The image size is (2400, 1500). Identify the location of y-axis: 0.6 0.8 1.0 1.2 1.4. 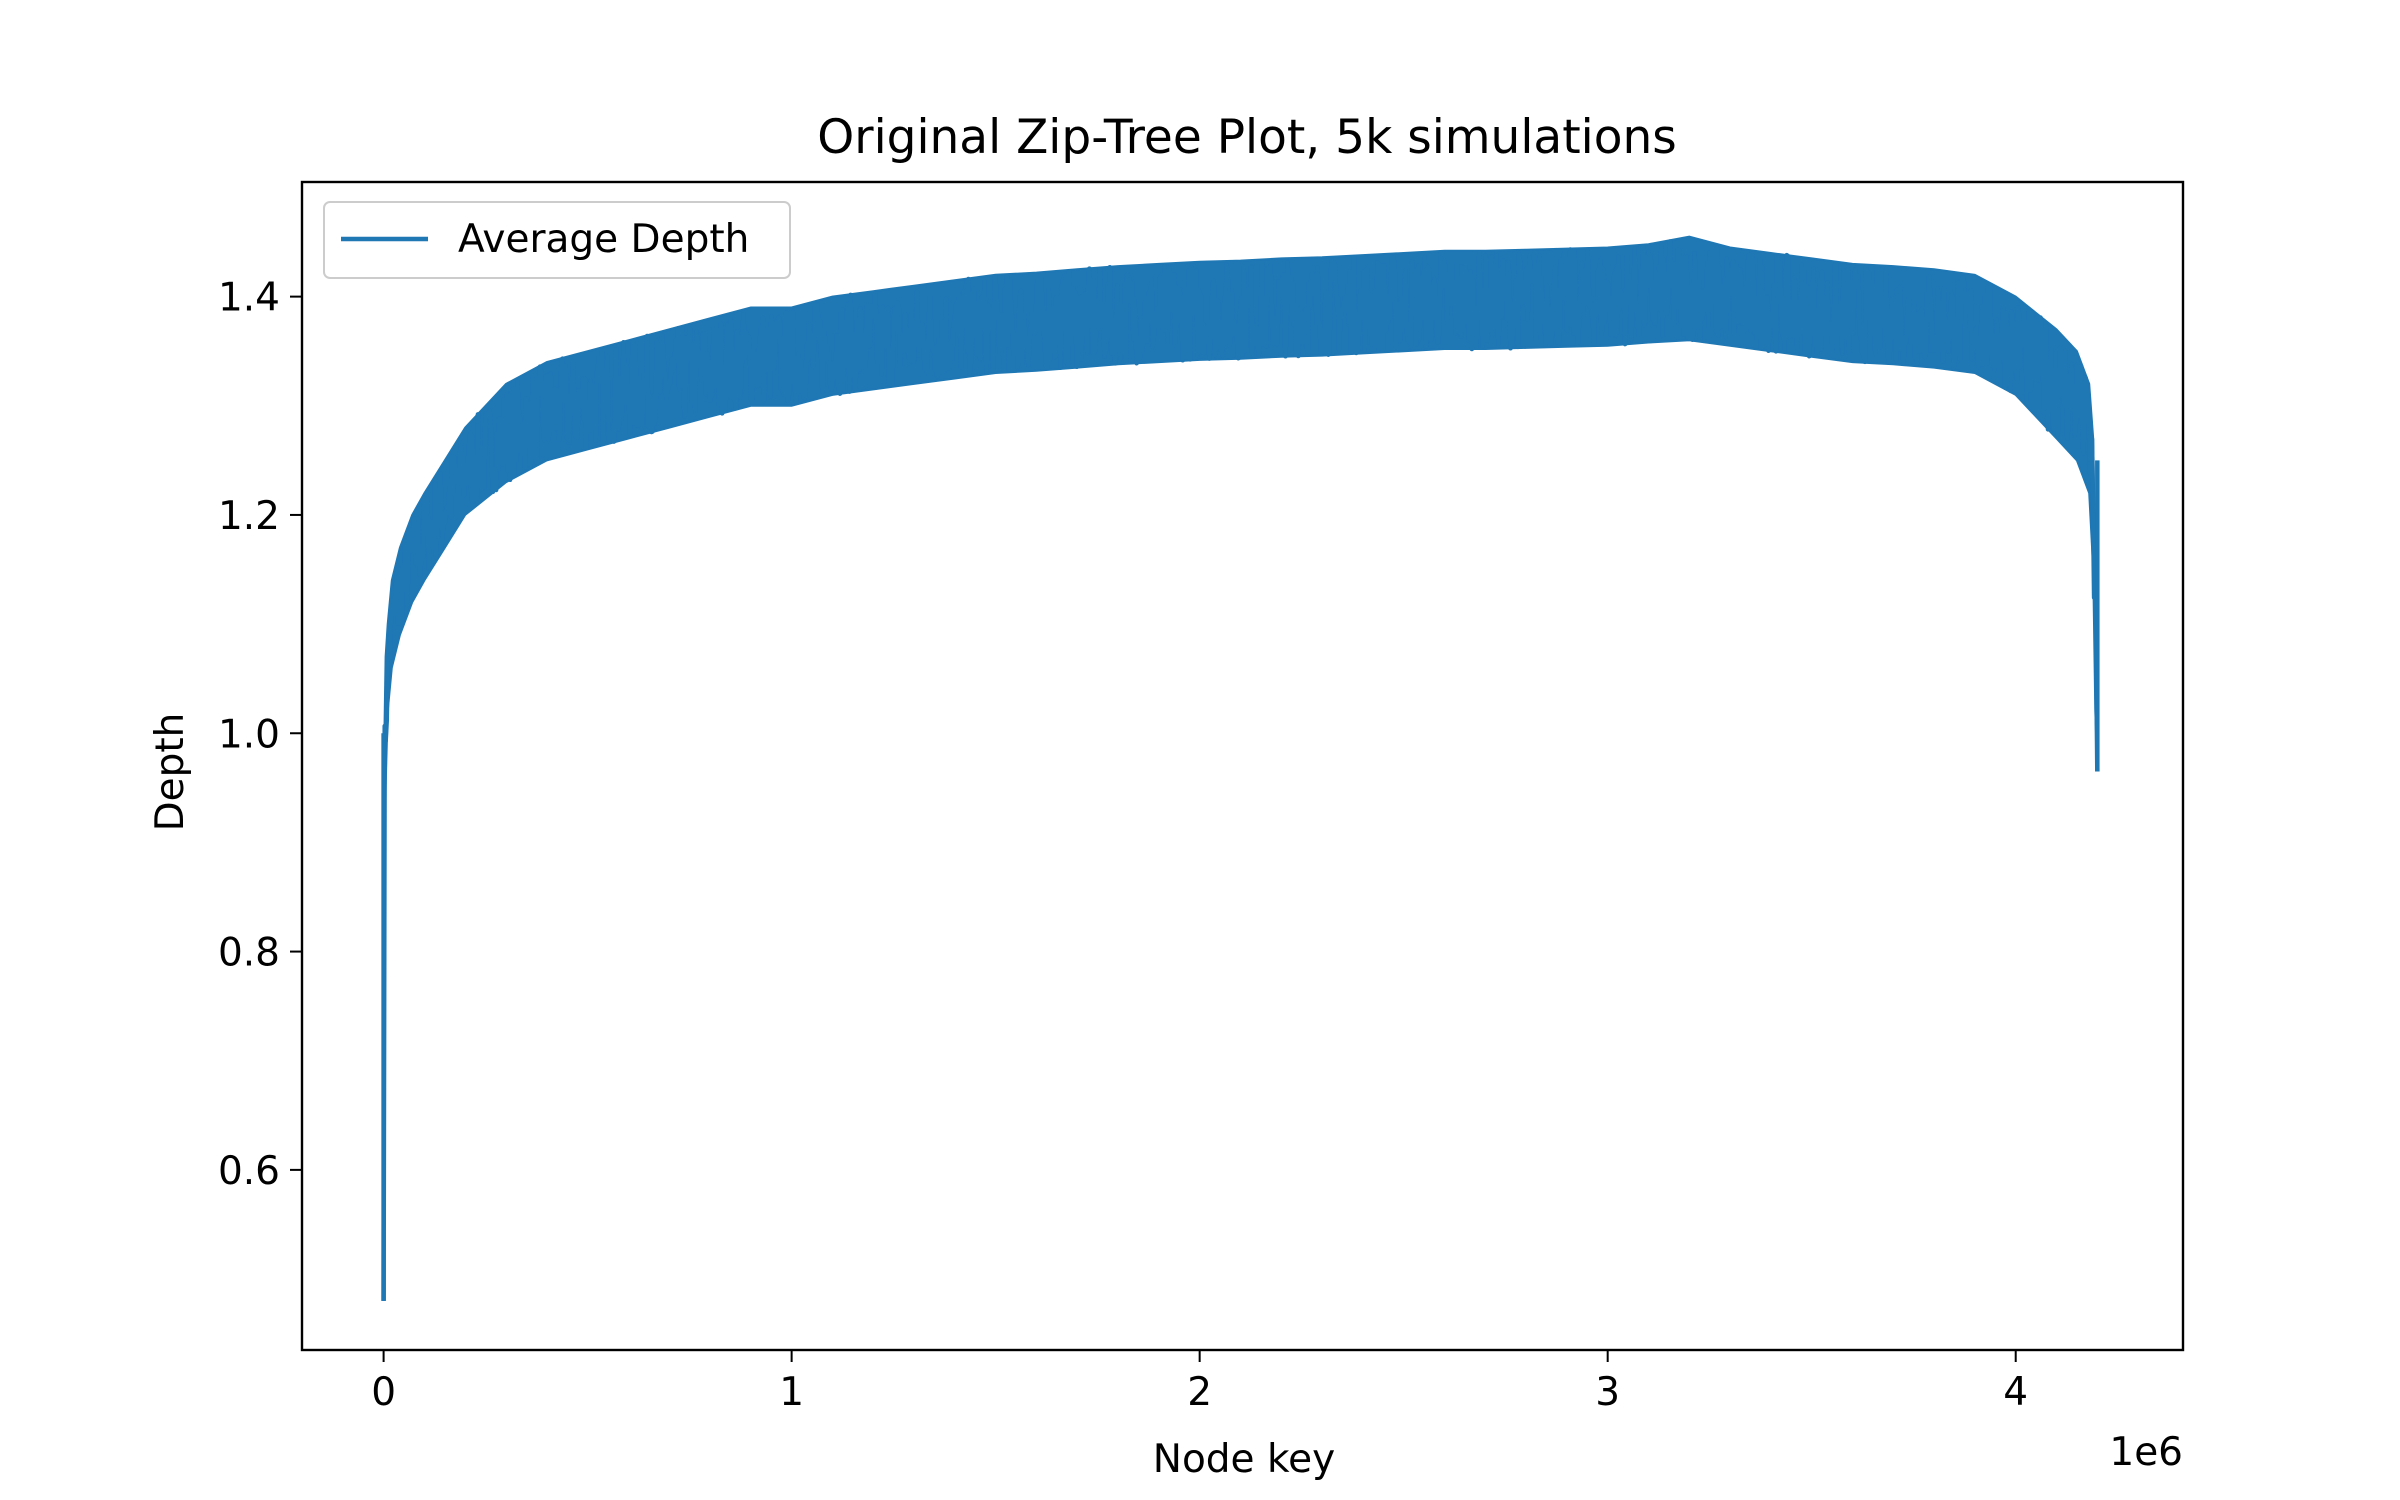
(260, 735).